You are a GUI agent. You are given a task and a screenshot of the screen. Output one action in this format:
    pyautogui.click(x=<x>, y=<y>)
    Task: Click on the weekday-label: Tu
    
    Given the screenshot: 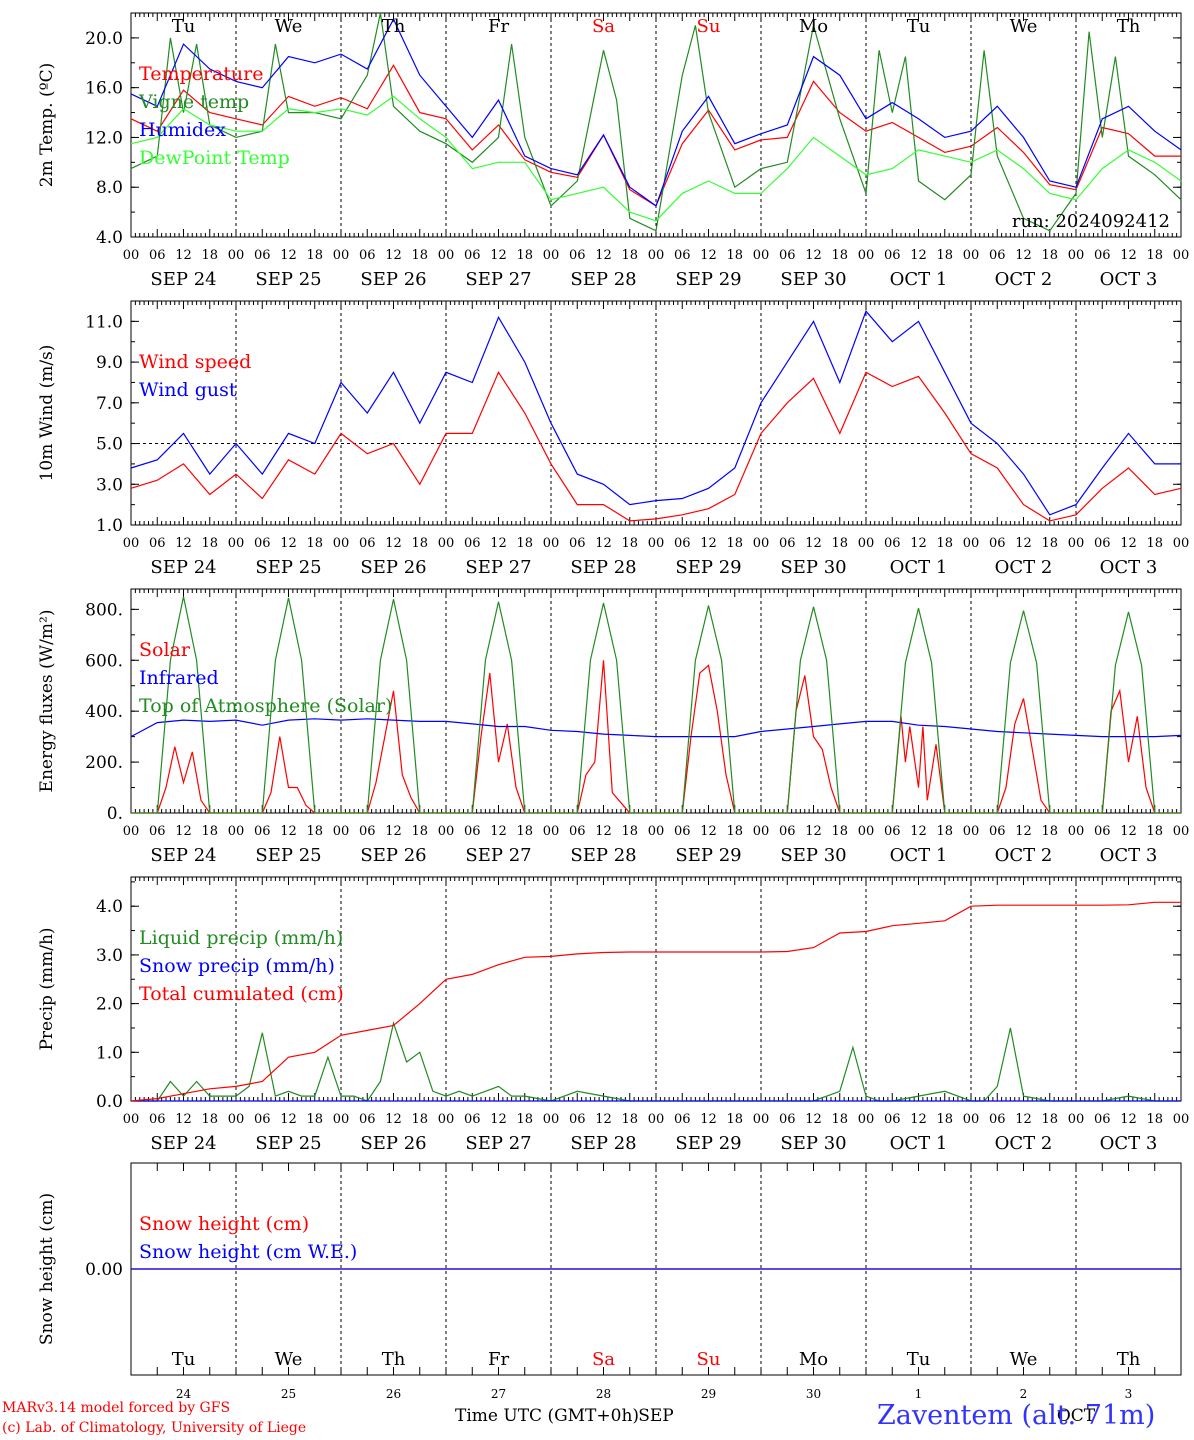 What is the action you would take?
    pyautogui.click(x=919, y=1359)
    